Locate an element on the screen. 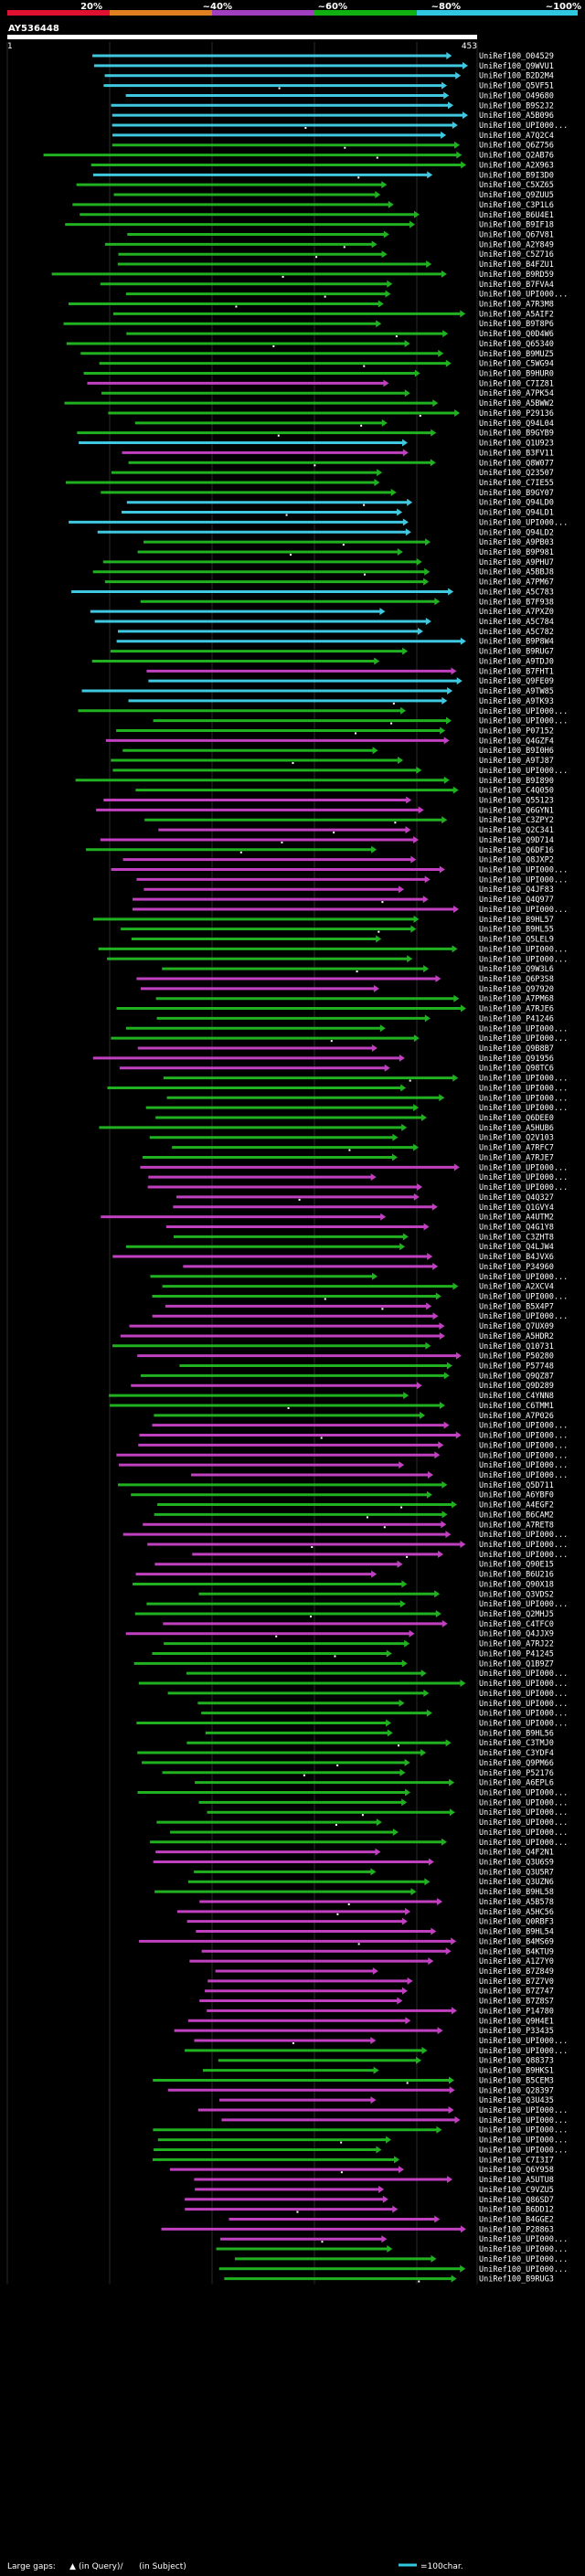 The image size is (585, 2576). hit-label: UniRef100_B4FZU1 is located at coordinates (516, 265).